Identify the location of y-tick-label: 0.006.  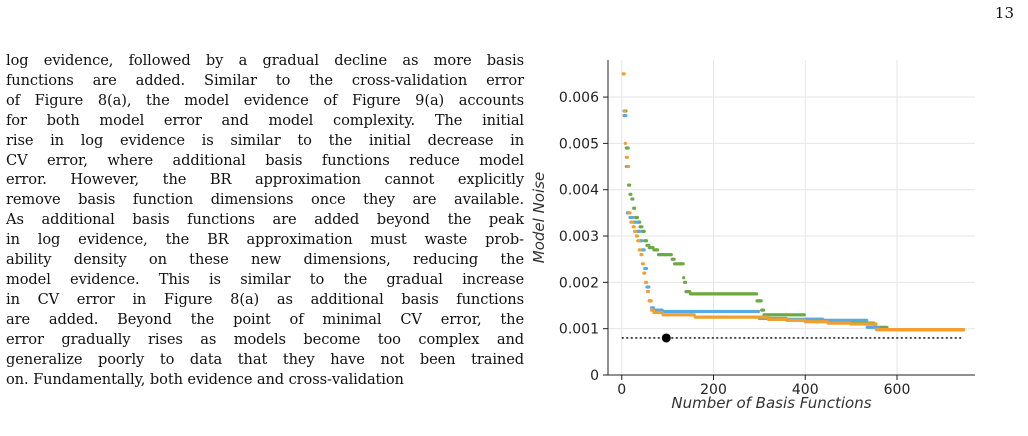
(579, 98).